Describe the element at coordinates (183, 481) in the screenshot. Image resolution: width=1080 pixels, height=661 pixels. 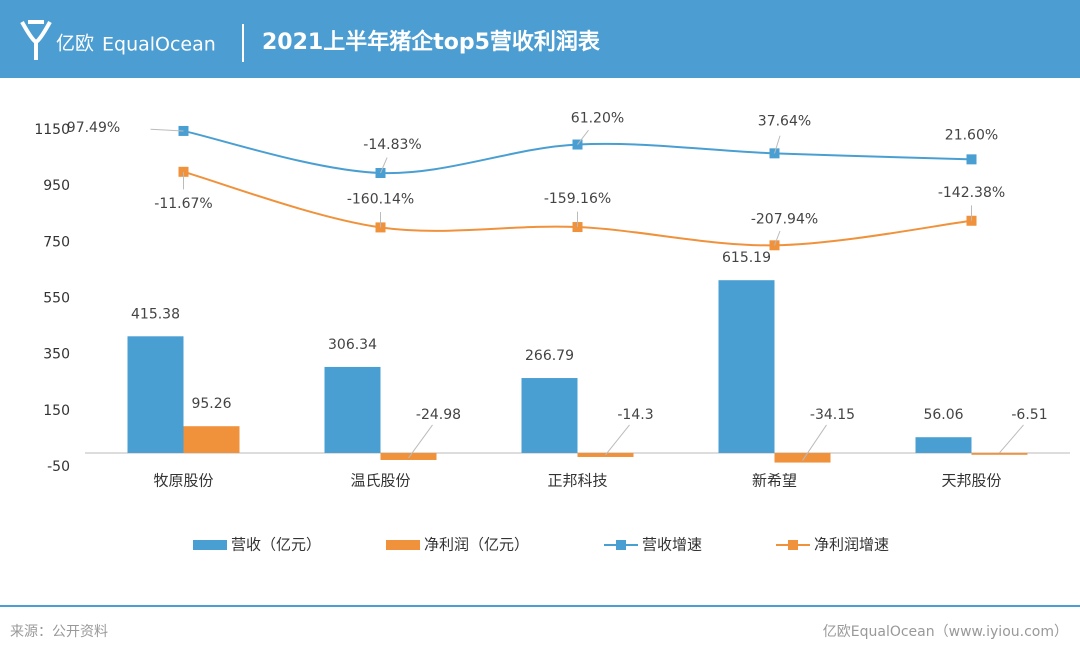
I see `x-tick-label: 牧原股份` at that location.